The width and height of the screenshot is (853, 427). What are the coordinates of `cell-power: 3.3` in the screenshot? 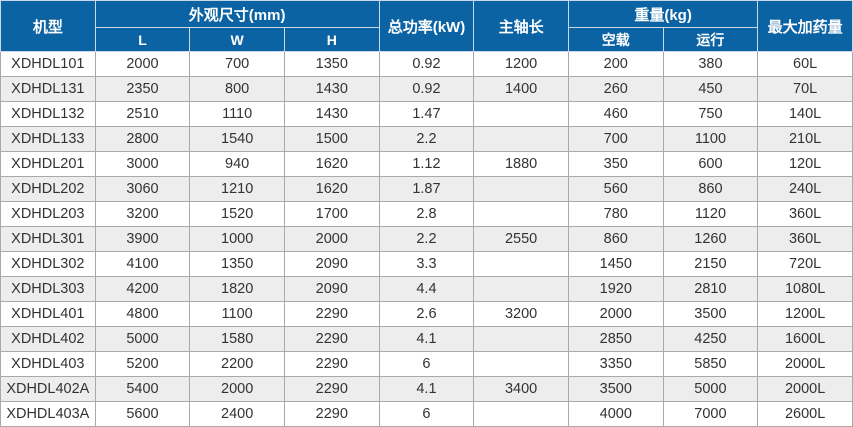 It's located at (426, 264).